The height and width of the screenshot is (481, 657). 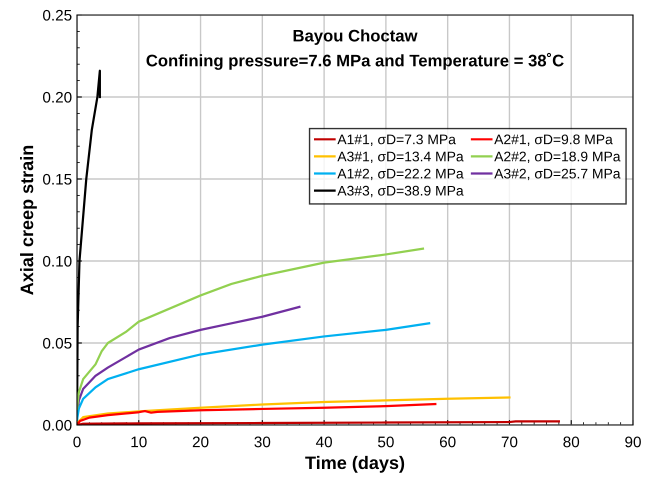 I want to click on legend-label: A2#2, σD=18.9 MPa, so click(x=557, y=158).